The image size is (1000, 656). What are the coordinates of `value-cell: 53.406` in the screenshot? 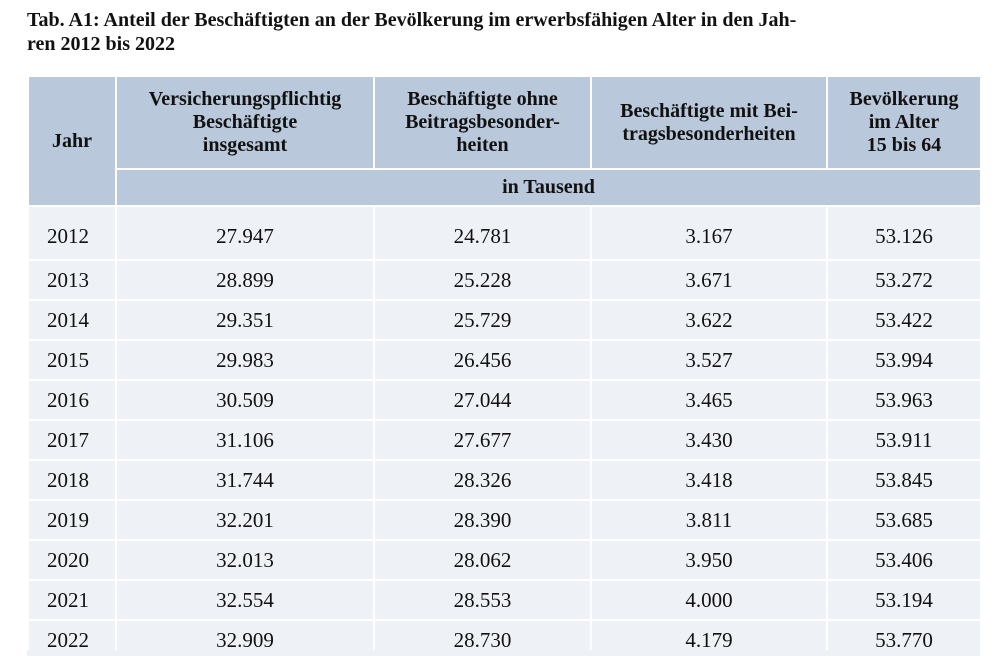 It's located at (904, 560).